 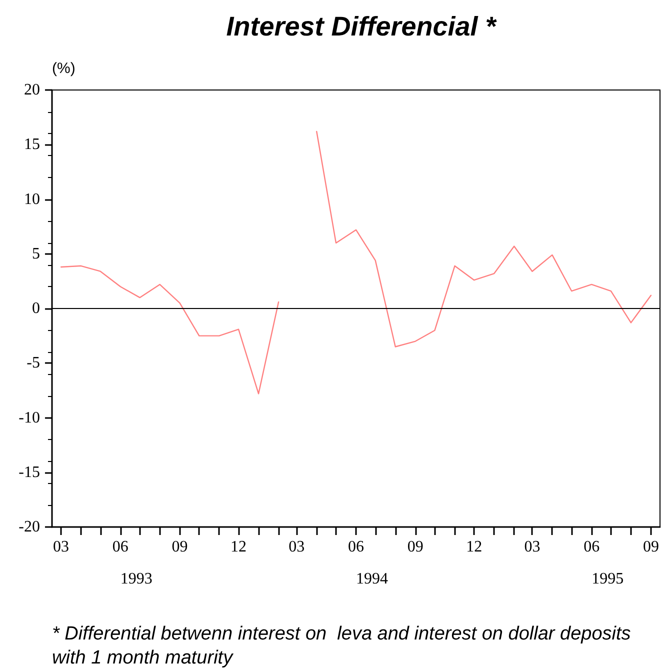 I want to click on y-tick-label: 10, so click(x=32, y=199).